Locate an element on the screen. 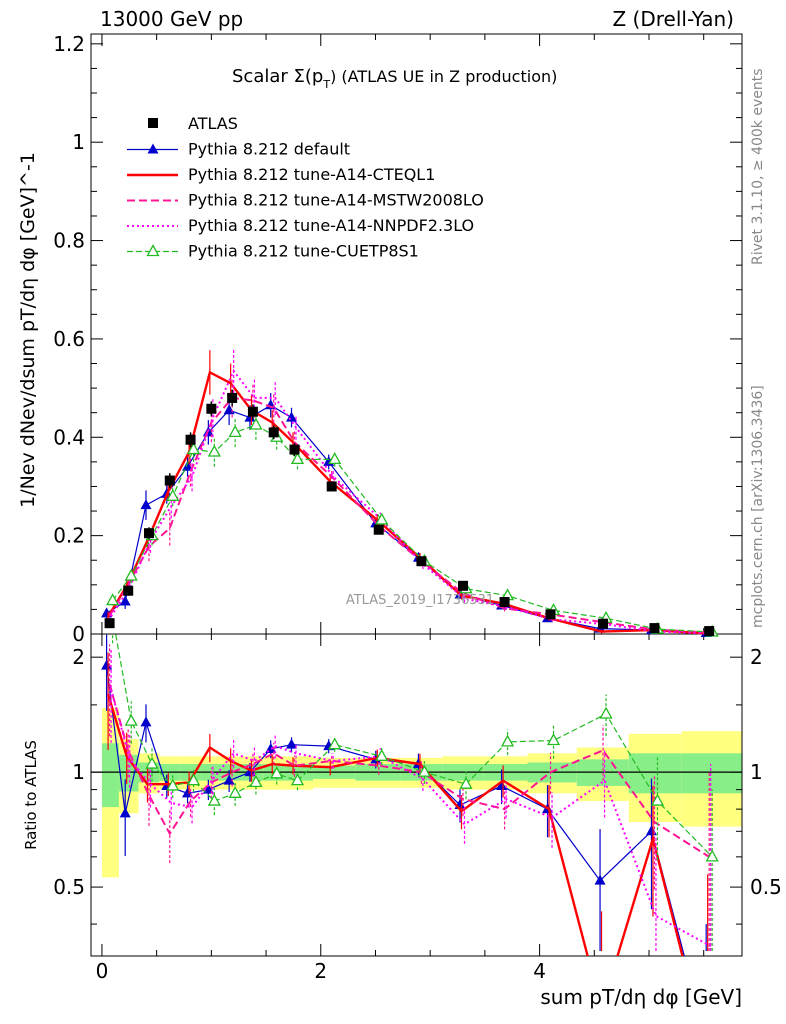 The width and height of the screenshot is (786, 1024). x-tick-label: 0 is located at coordinates (102, 971).